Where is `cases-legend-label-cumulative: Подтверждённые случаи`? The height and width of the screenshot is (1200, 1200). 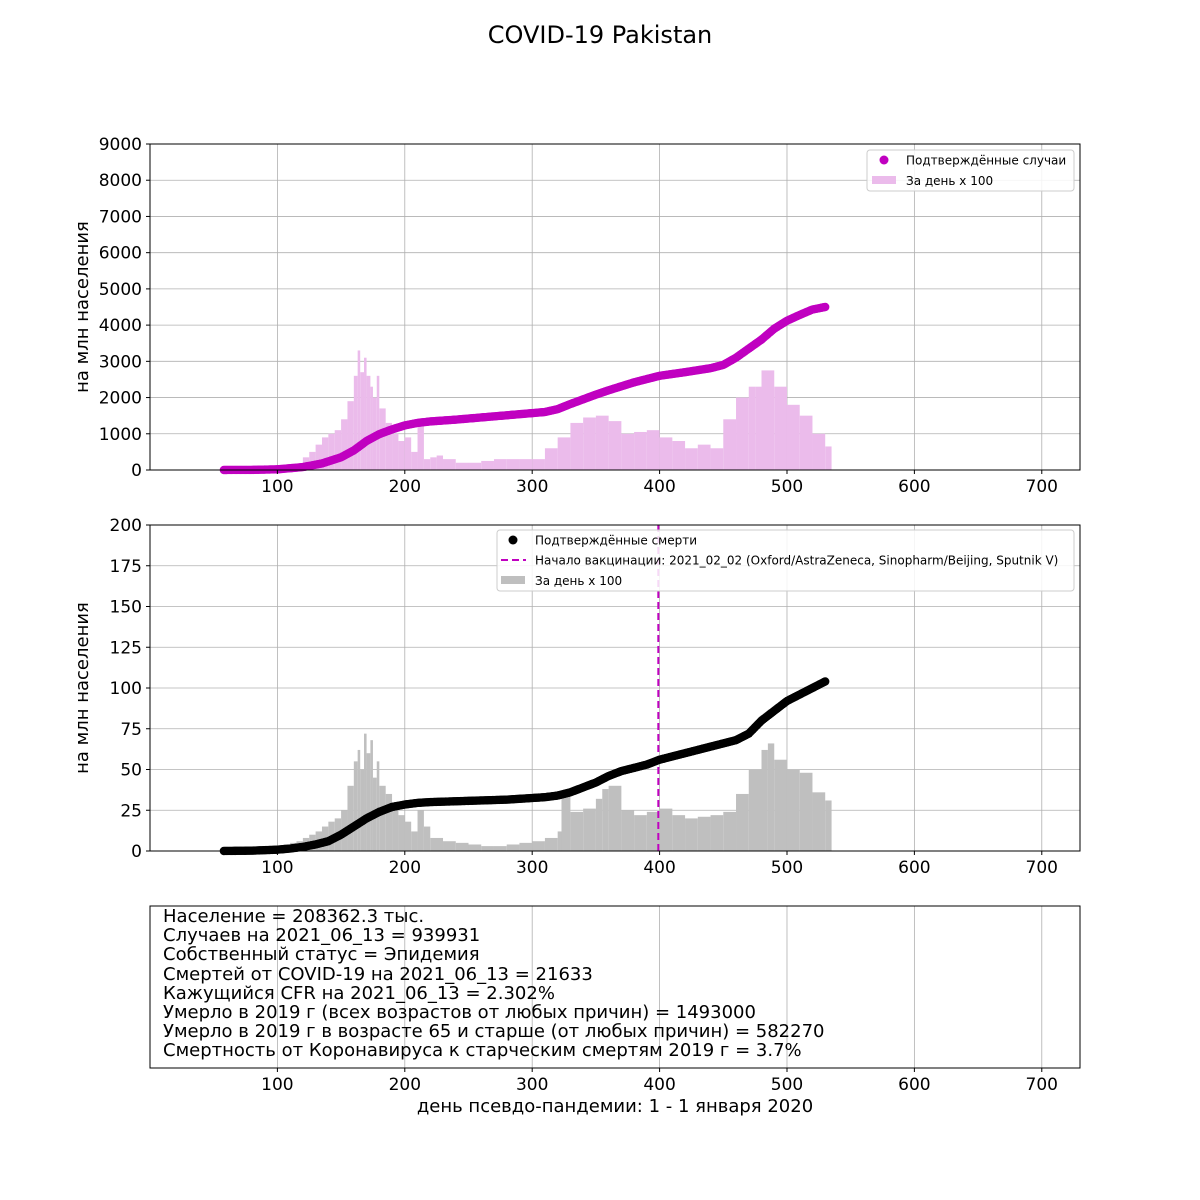 cases-legend-label-cumulative: Подтверждённые случаи is located at coordinates (986, 161).